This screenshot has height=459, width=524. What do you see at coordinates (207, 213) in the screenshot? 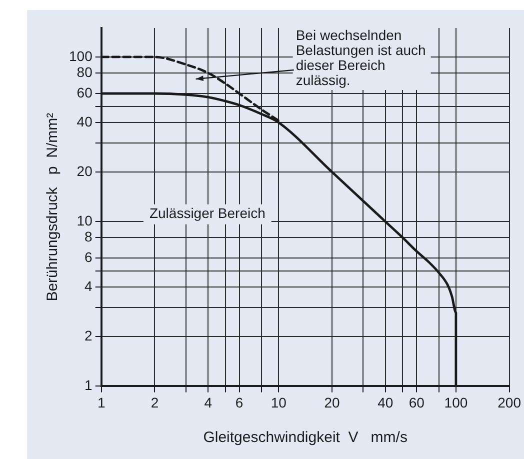
I see `annotation: Zulässiger Bereich` at bounding box center [207, 213].